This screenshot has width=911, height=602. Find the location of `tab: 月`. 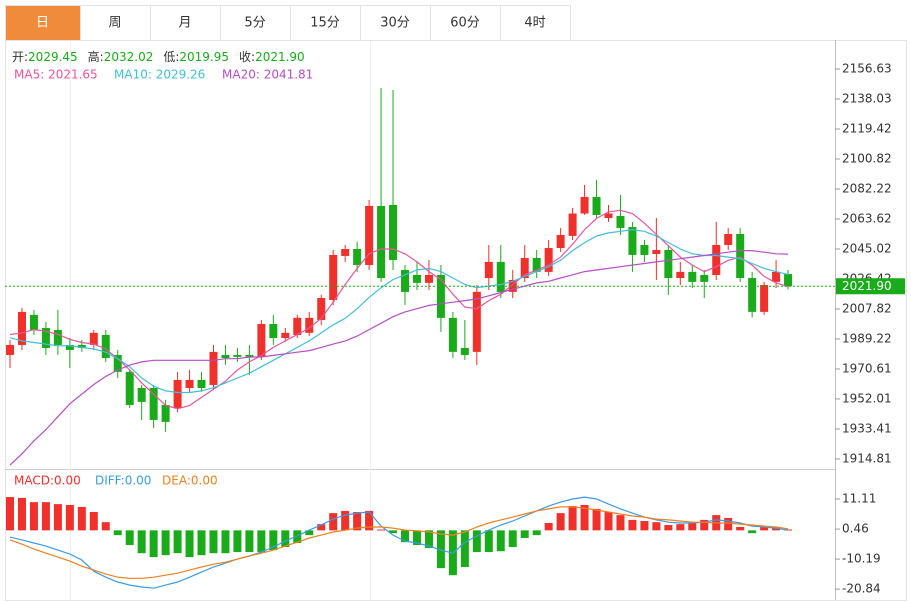

tab: 月 is located at coordinates (185, 23).